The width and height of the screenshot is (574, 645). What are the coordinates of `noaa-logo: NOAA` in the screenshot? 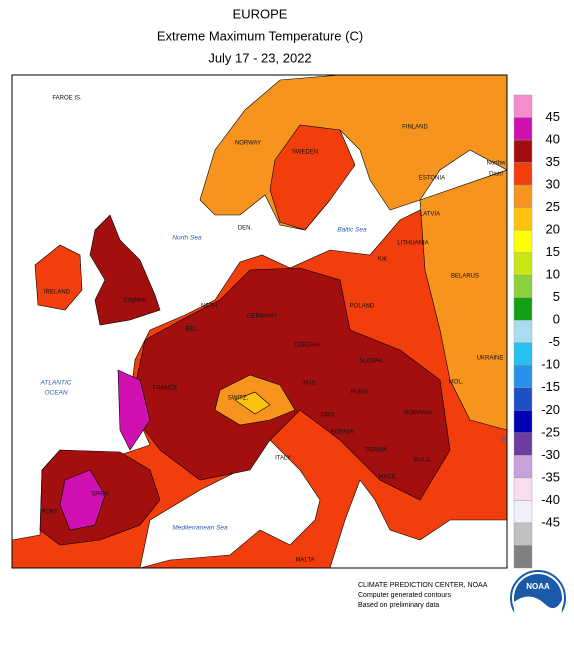 It's located at (538, 601).